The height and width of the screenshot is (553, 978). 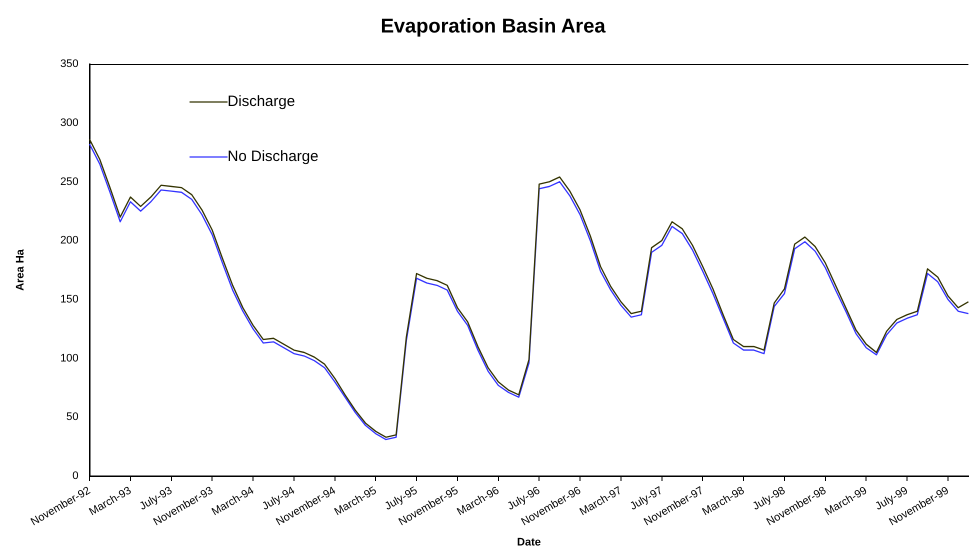 I want to click on y-tick-label: 200, so click(x=69, y=240).